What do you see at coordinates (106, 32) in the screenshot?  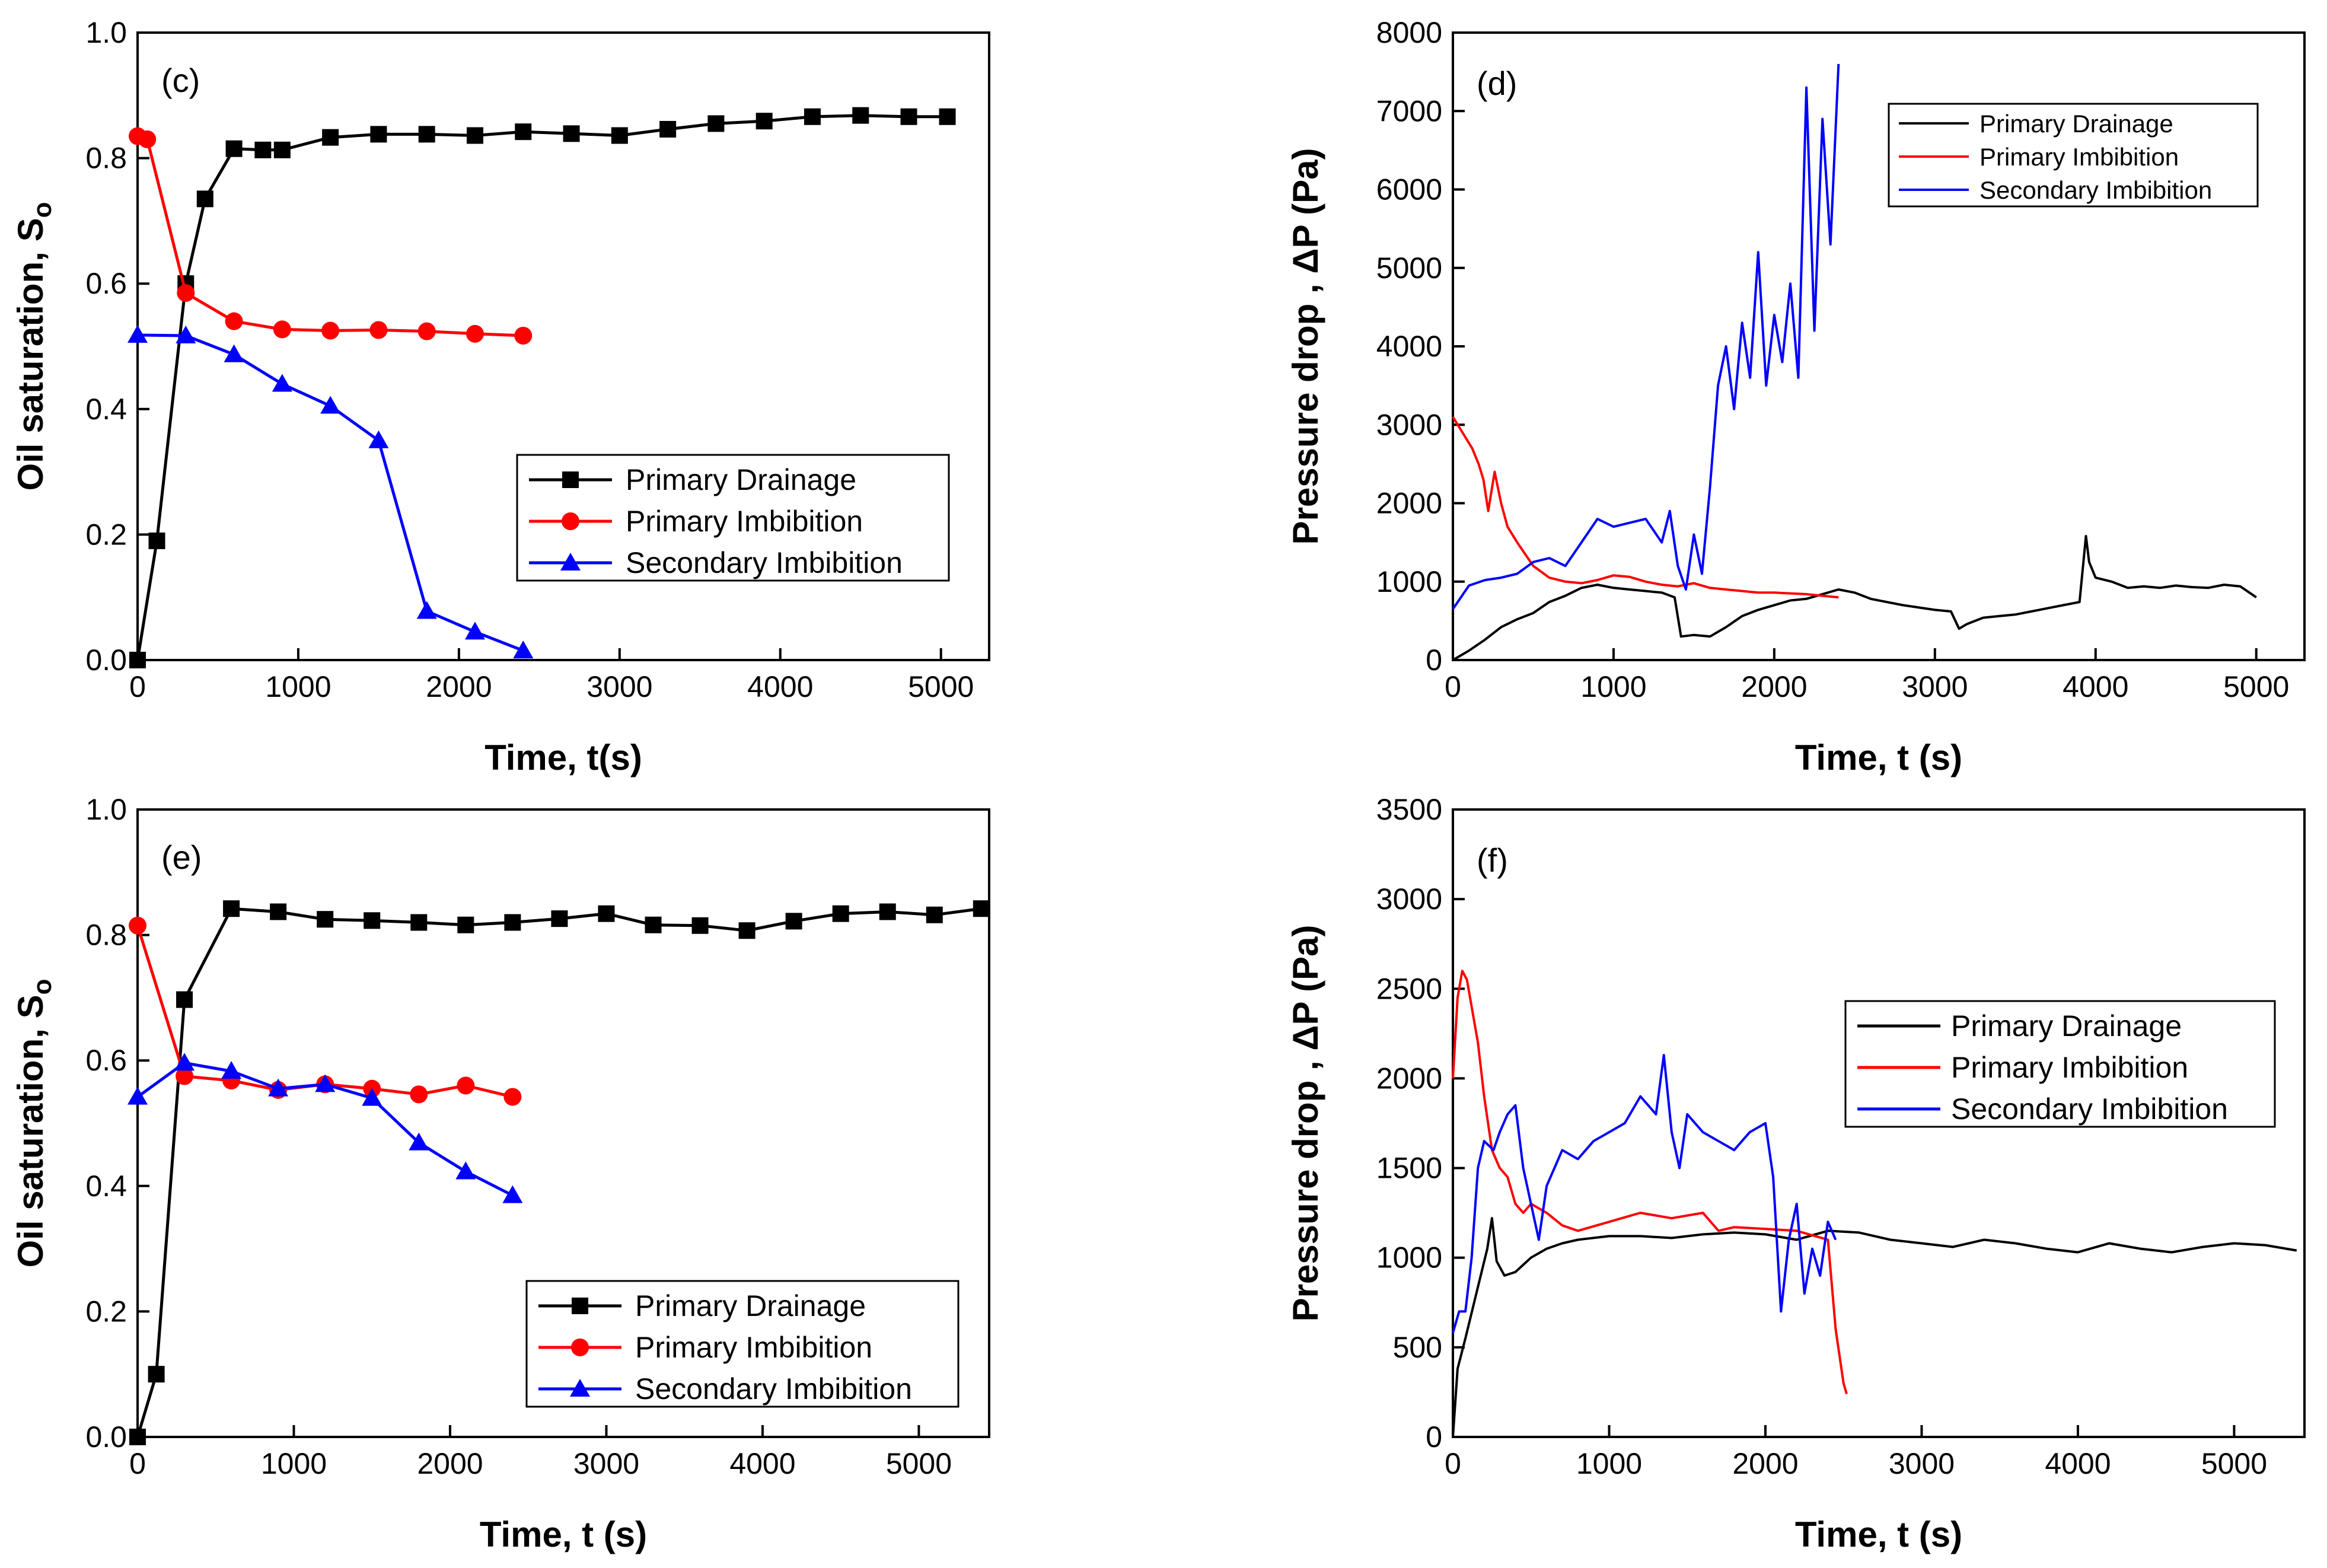 I see `y-tick-label: 1.0` at bounding box center [106, 32].